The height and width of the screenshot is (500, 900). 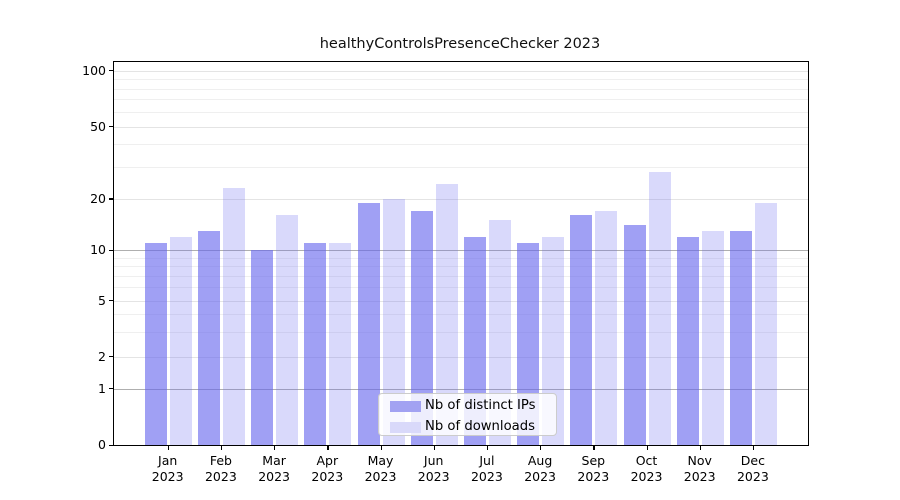 I want to click on bar-downloads-apr, so click(x=340, y=343).